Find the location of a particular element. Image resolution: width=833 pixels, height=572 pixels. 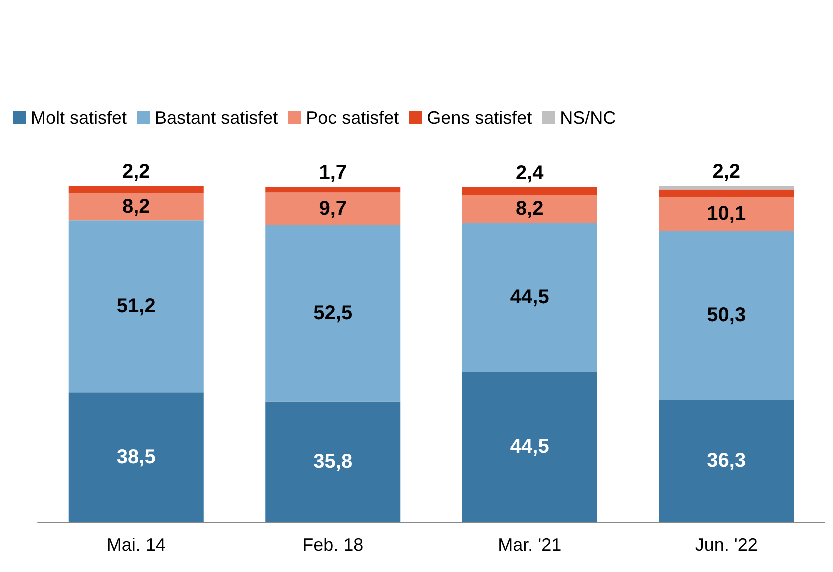

data-label: 52,5 is located at coordinates (333, 313).